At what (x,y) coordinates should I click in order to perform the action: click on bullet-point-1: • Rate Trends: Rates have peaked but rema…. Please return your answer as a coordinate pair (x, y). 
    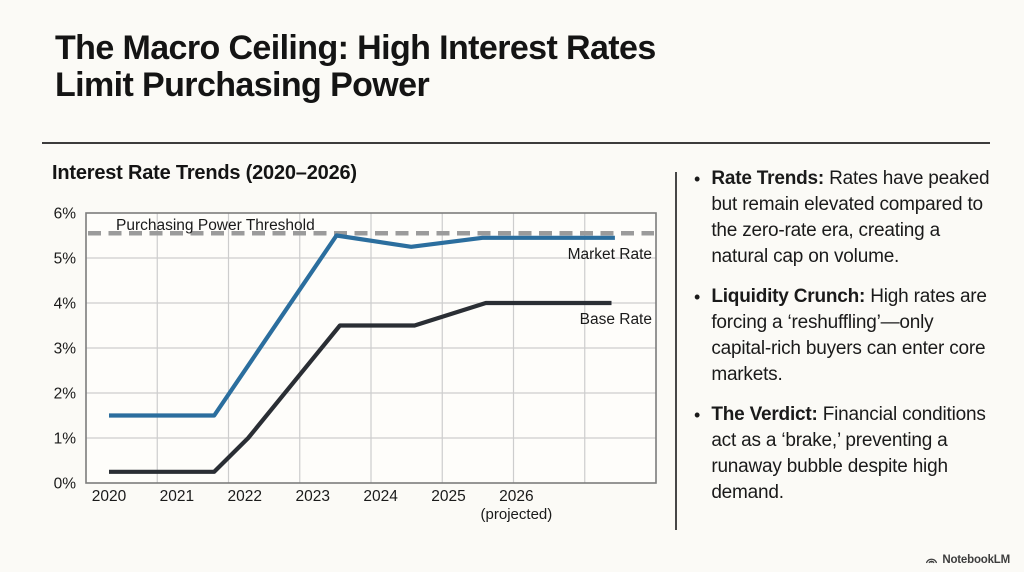
    Looking at the image, I should click on (843, 218).